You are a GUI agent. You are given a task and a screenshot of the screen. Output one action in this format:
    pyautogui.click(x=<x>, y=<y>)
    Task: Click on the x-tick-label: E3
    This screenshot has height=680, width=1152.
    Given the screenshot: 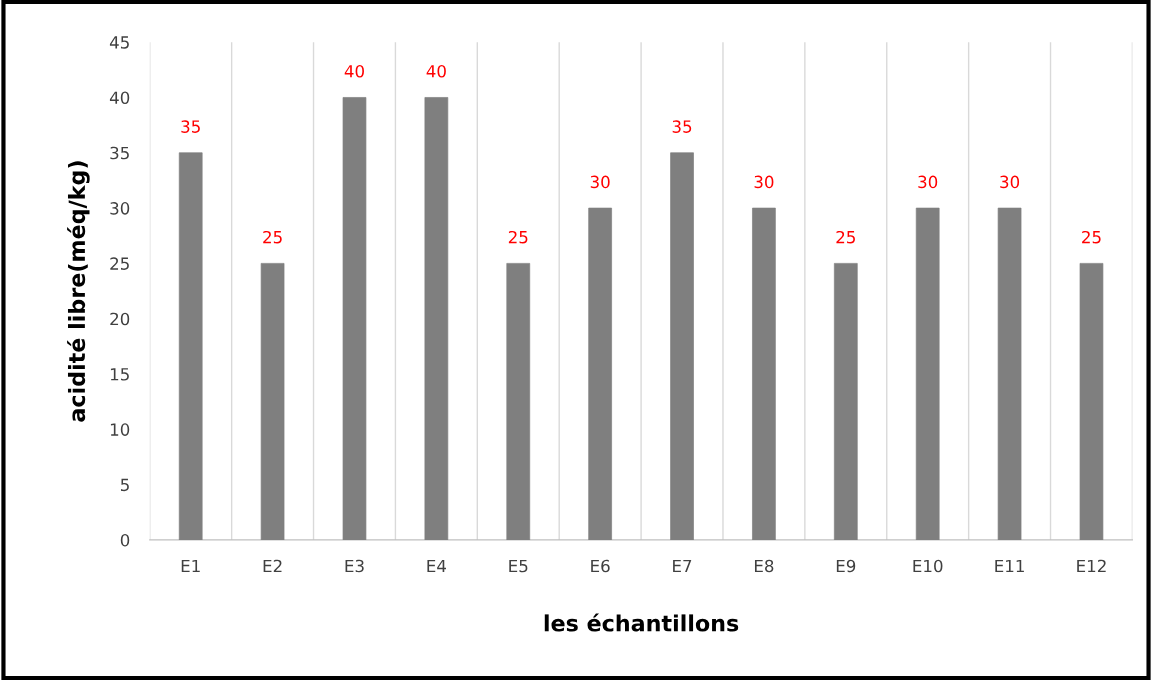 What is the action you would take?
    pyautogui.click(x=354, y=566)
    